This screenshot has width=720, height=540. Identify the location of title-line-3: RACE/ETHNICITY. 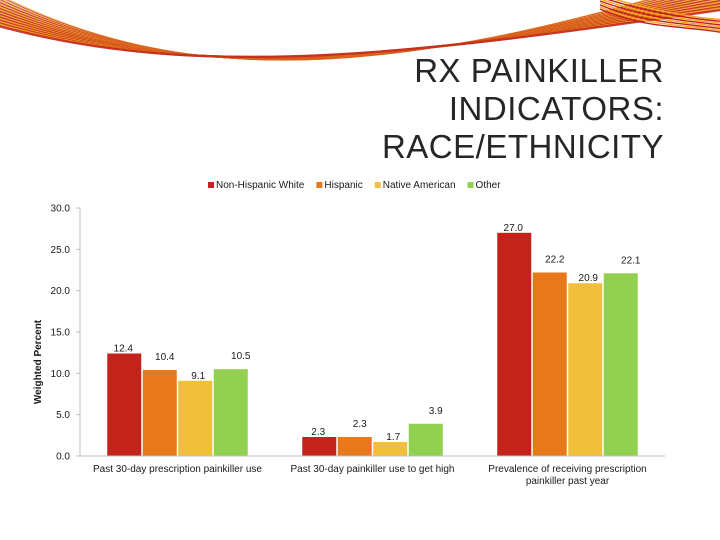
(522, 146).